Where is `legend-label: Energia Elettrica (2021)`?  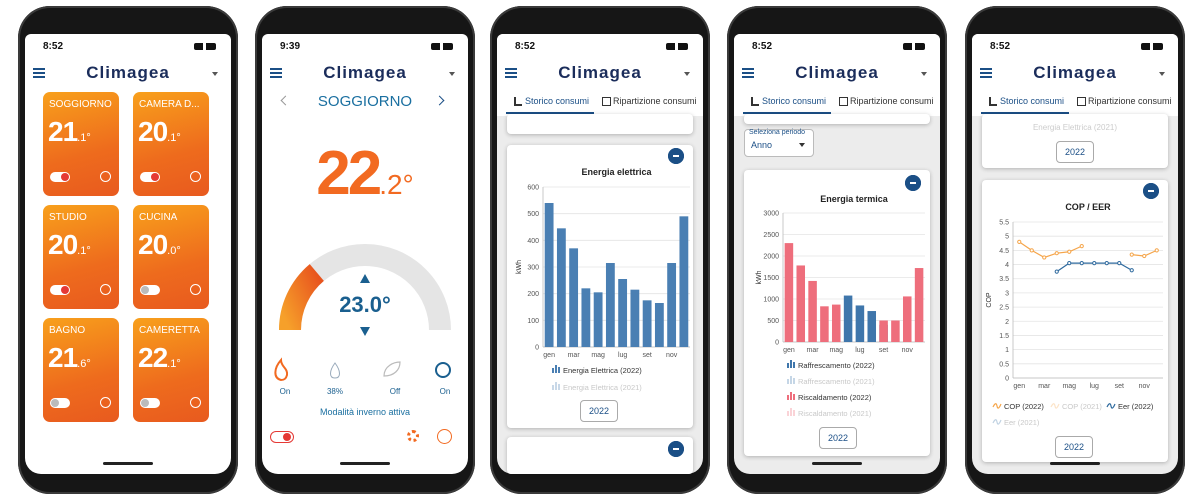
legend-label: Energia Elettrica (2021) is located at coordinates (602, 387).